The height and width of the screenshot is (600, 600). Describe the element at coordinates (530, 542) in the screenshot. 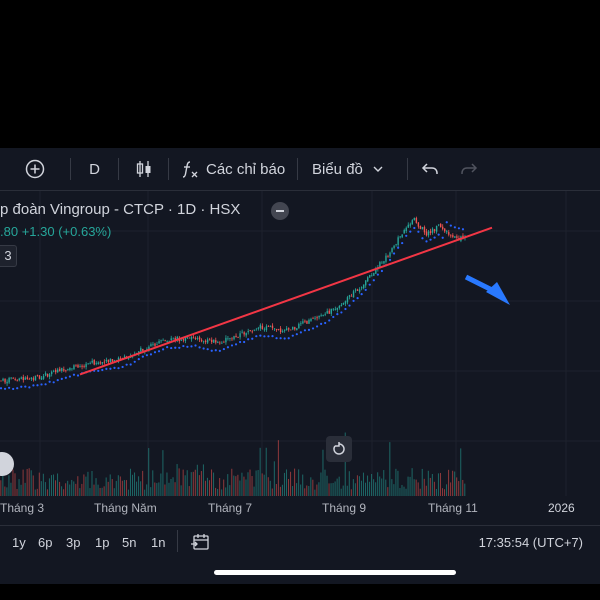

I see `clock-timezone: 17:35:54 (UTC+7)` at that location.